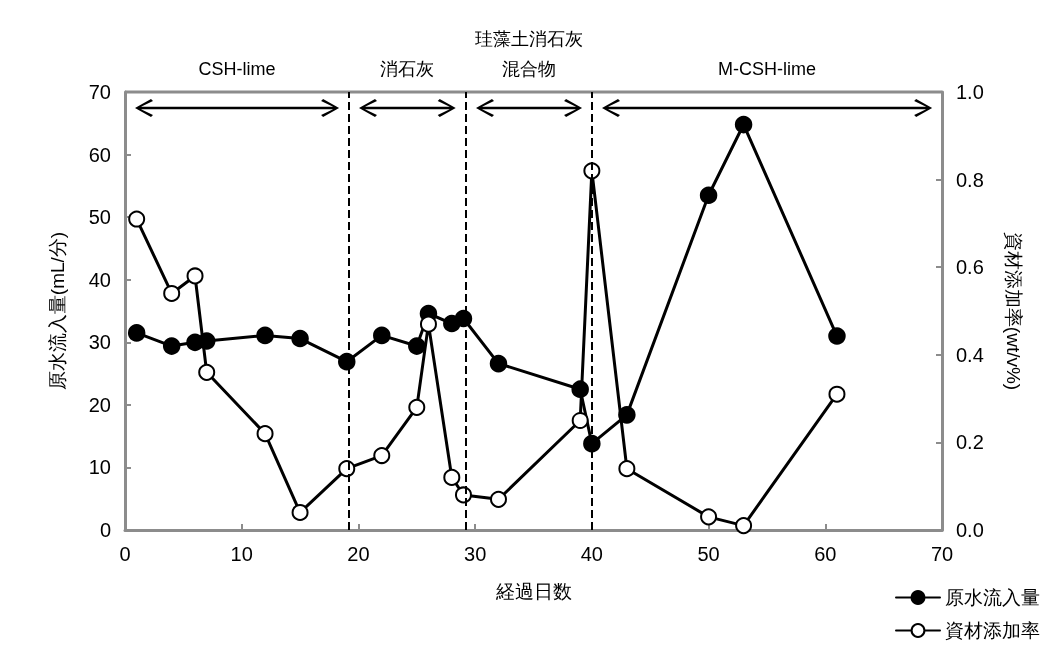 The image size is (1057, 657). Describe the element at coordinates (708, 554) in the screenshot. I see `x-tick-label: 50` at that location.